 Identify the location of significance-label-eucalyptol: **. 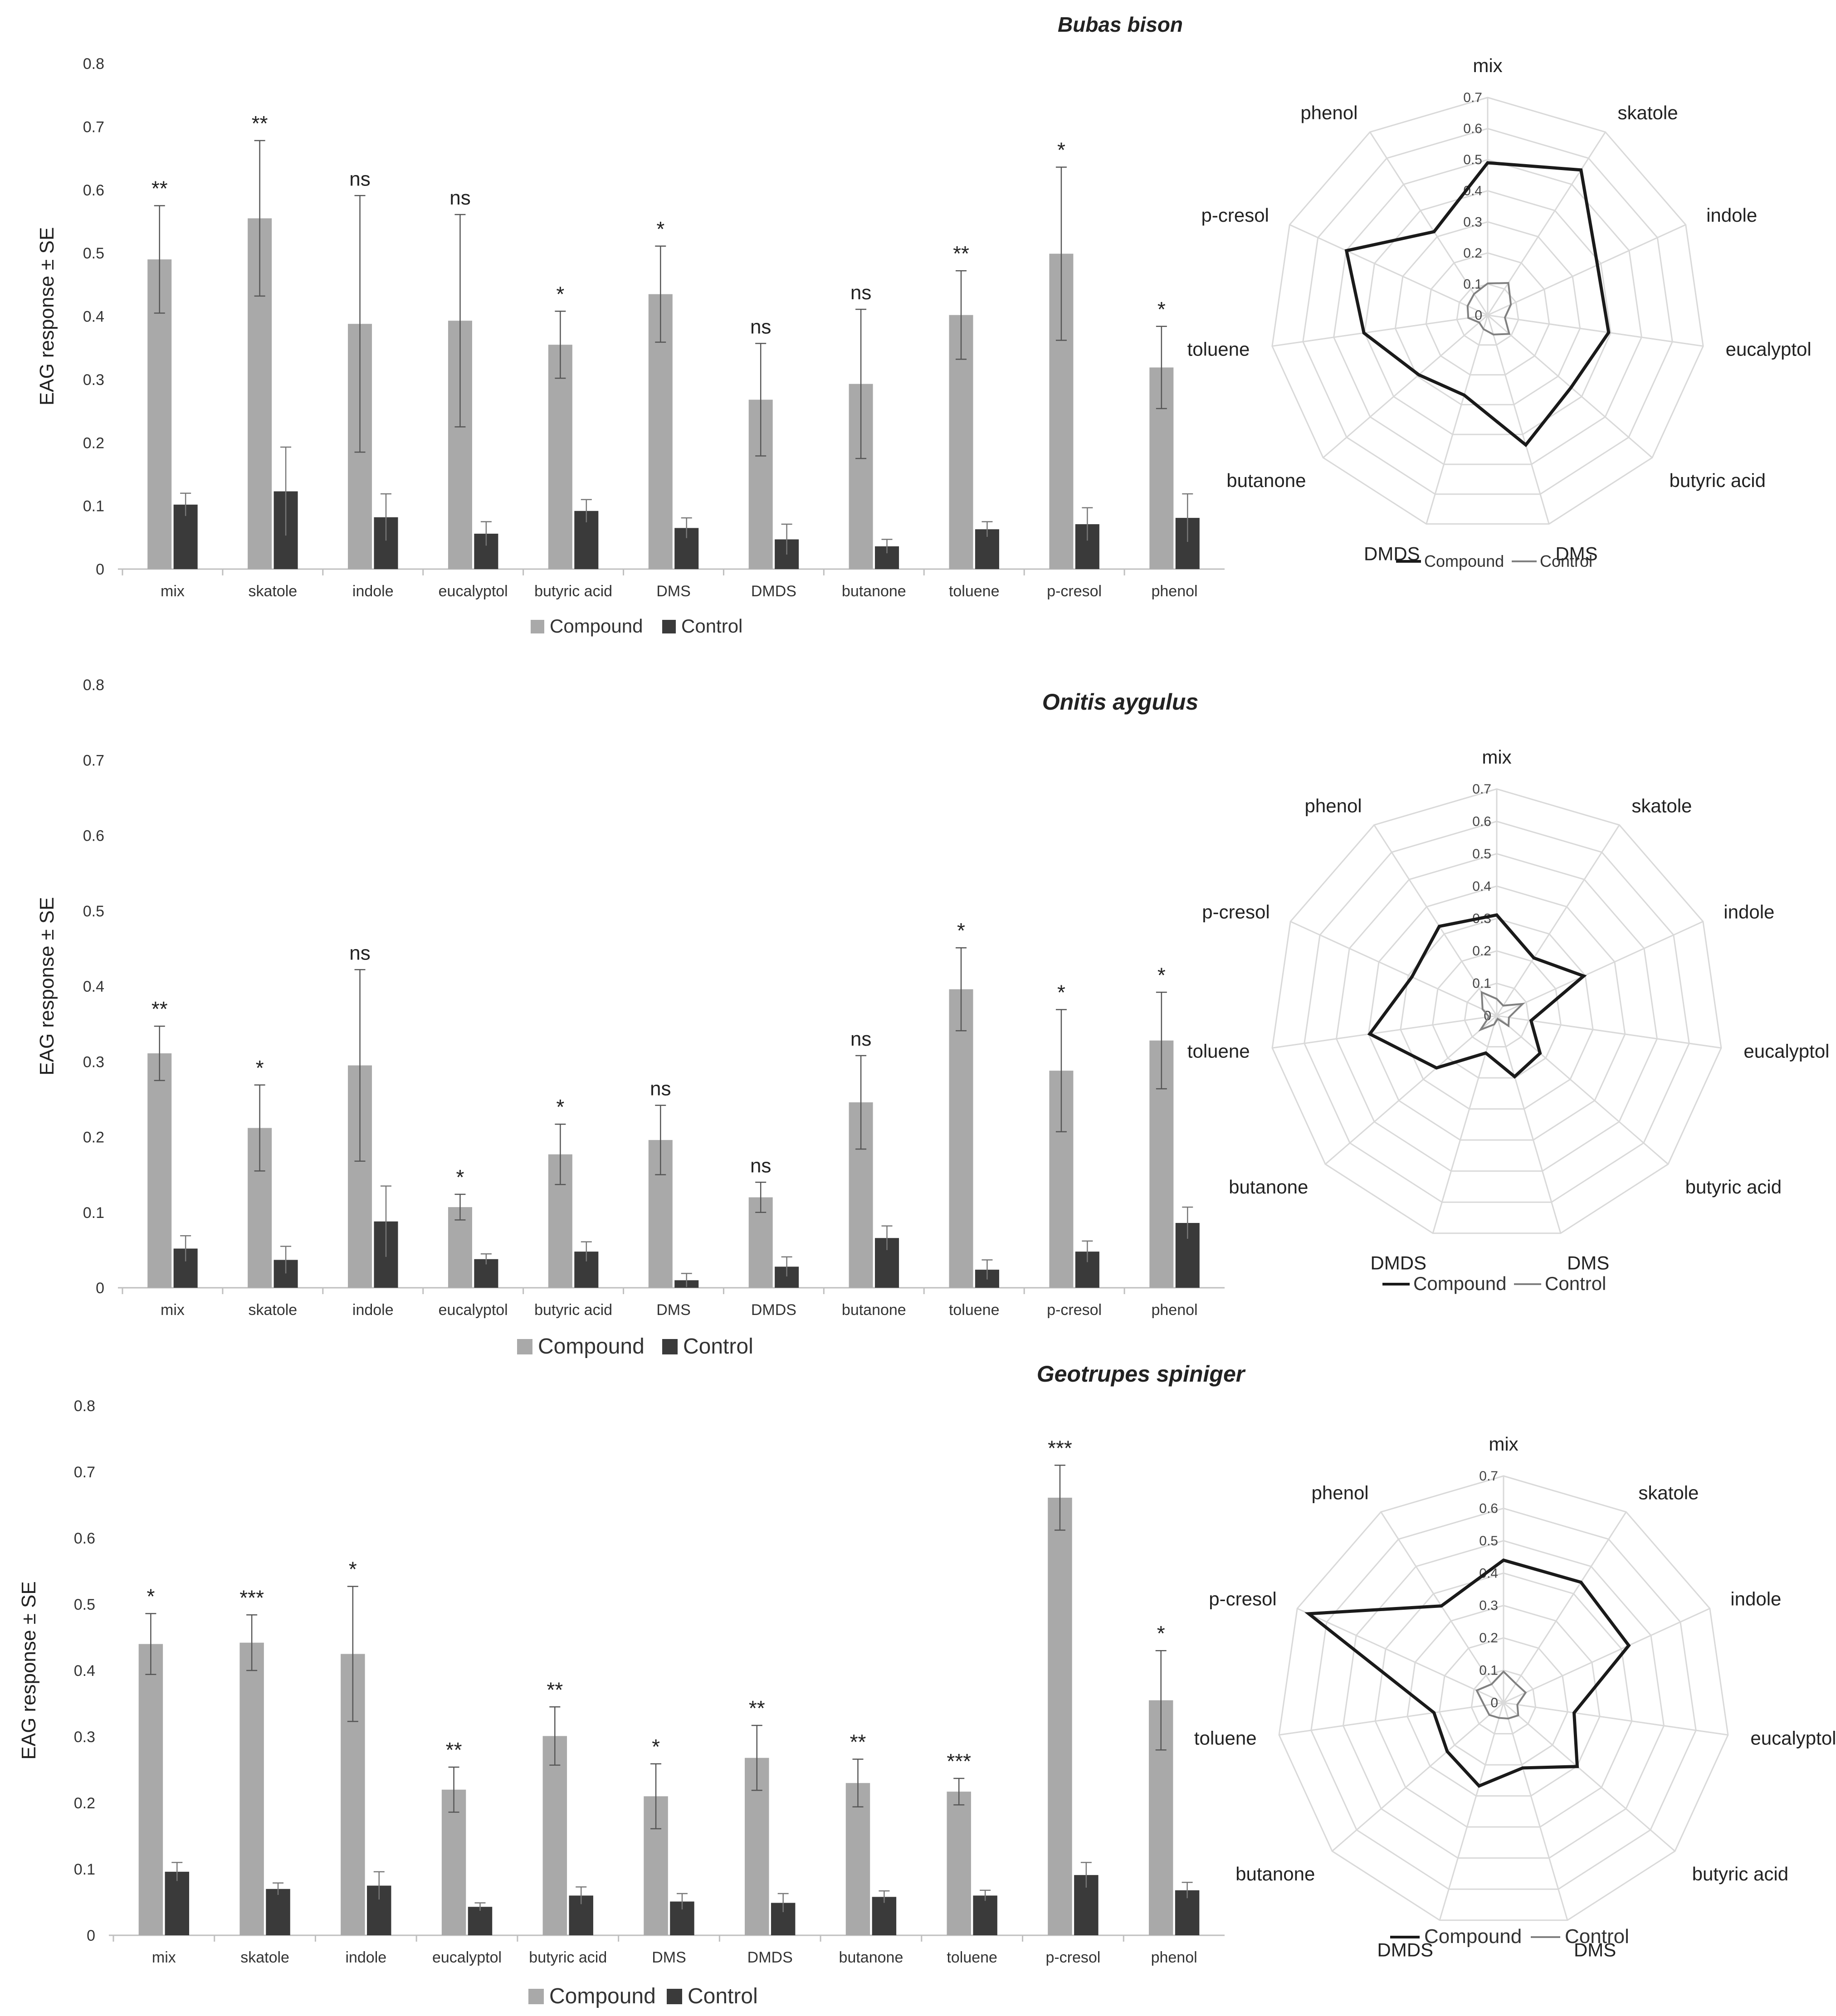
(454, 1750).